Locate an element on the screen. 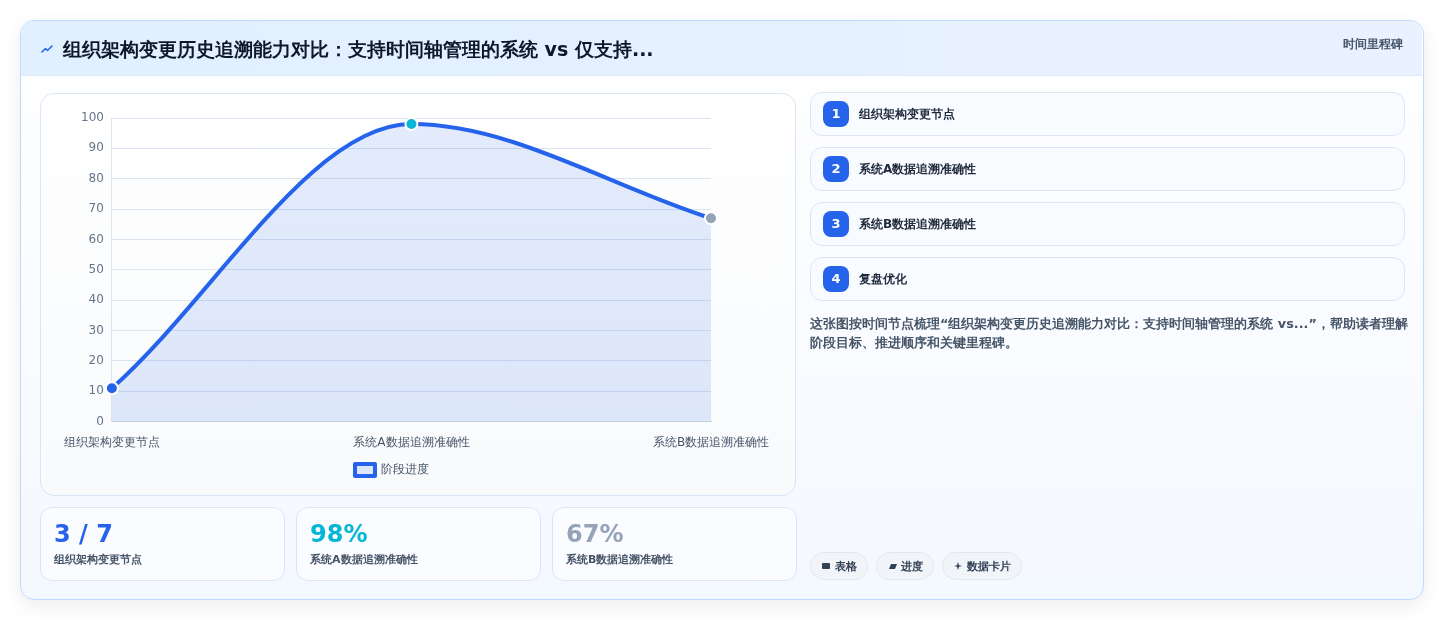 The height and width of the screenshot is (620, 1444). text: 3 is located at coordinates (836, 224).